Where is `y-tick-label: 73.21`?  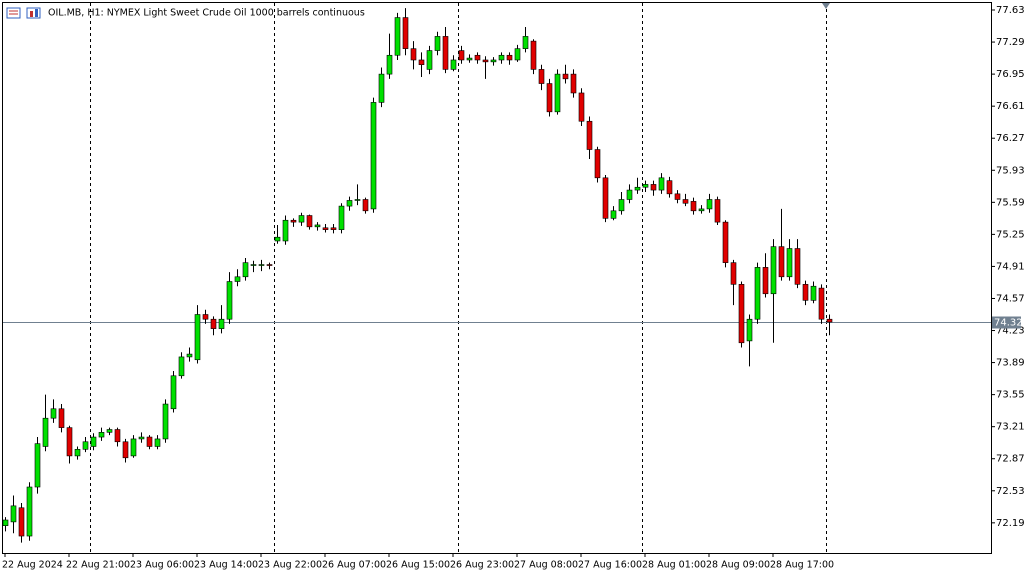
y-tick-label: 73.21 is located at coordinates (1010, 427).